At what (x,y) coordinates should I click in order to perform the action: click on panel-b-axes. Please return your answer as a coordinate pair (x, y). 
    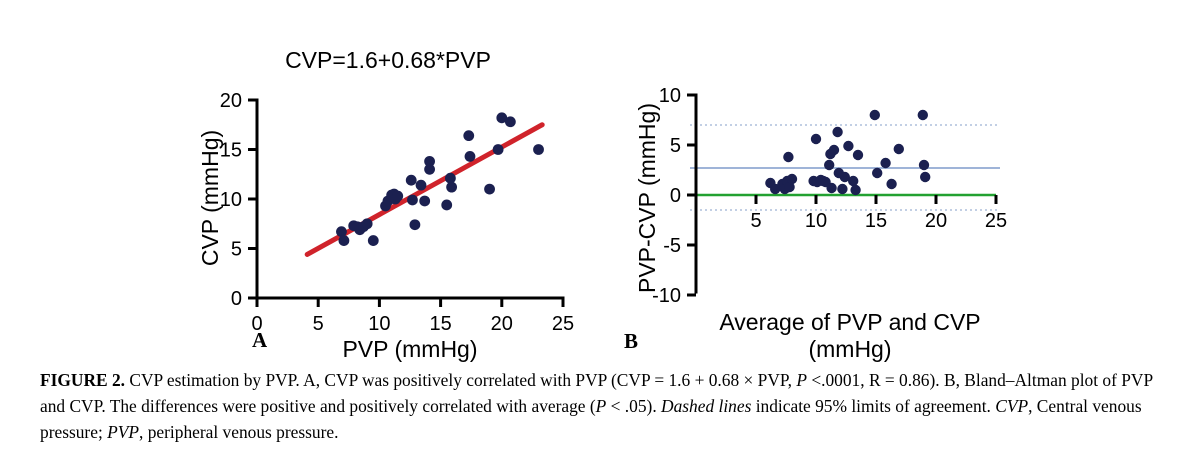
    Looking at the image, I should click on (842, 195).